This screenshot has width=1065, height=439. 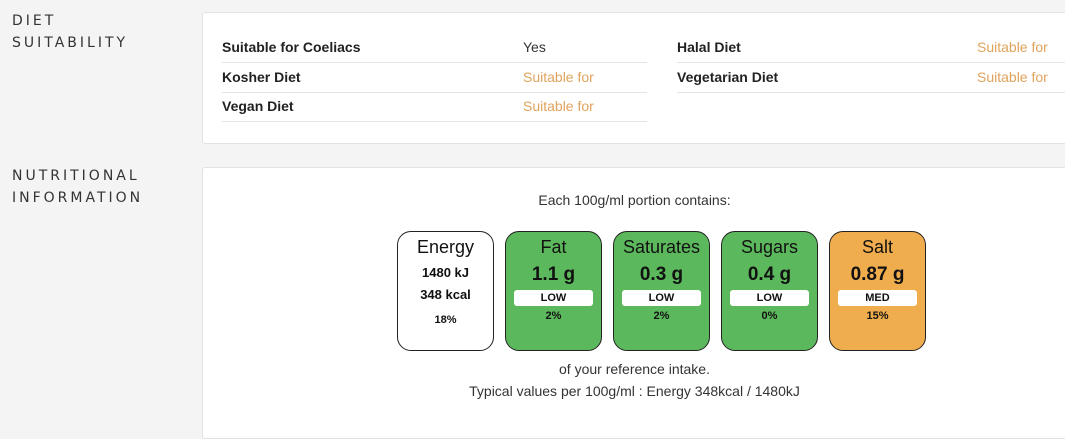 I want to click on nutrient-amount: 1.1 g, so click(x=553, y=274).